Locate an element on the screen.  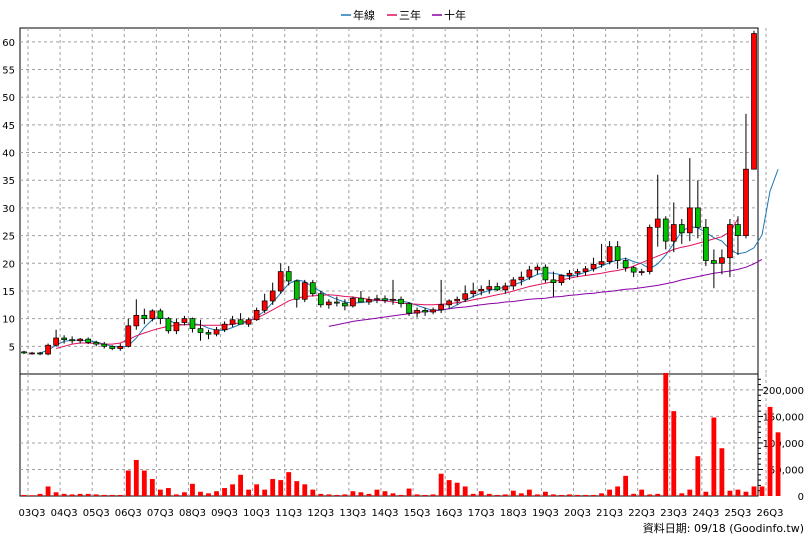
chart-legend: 年線 三年 十年 is located at coordinates (403, 15).